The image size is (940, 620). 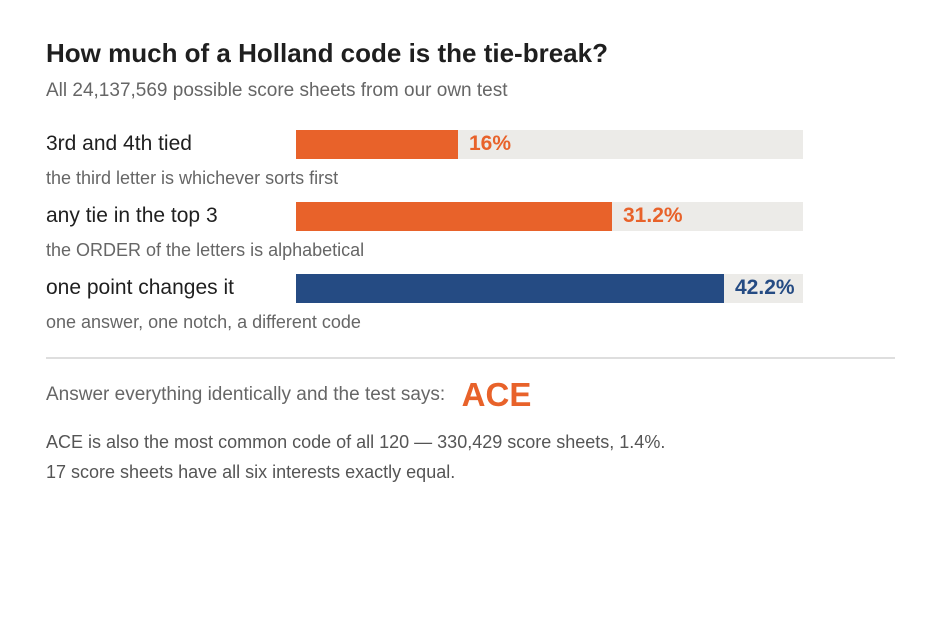 What do you see at coordinates (490, 143) in the screenshot?
I see `bar-value-label: 16%` at bounding box center [490, 143].